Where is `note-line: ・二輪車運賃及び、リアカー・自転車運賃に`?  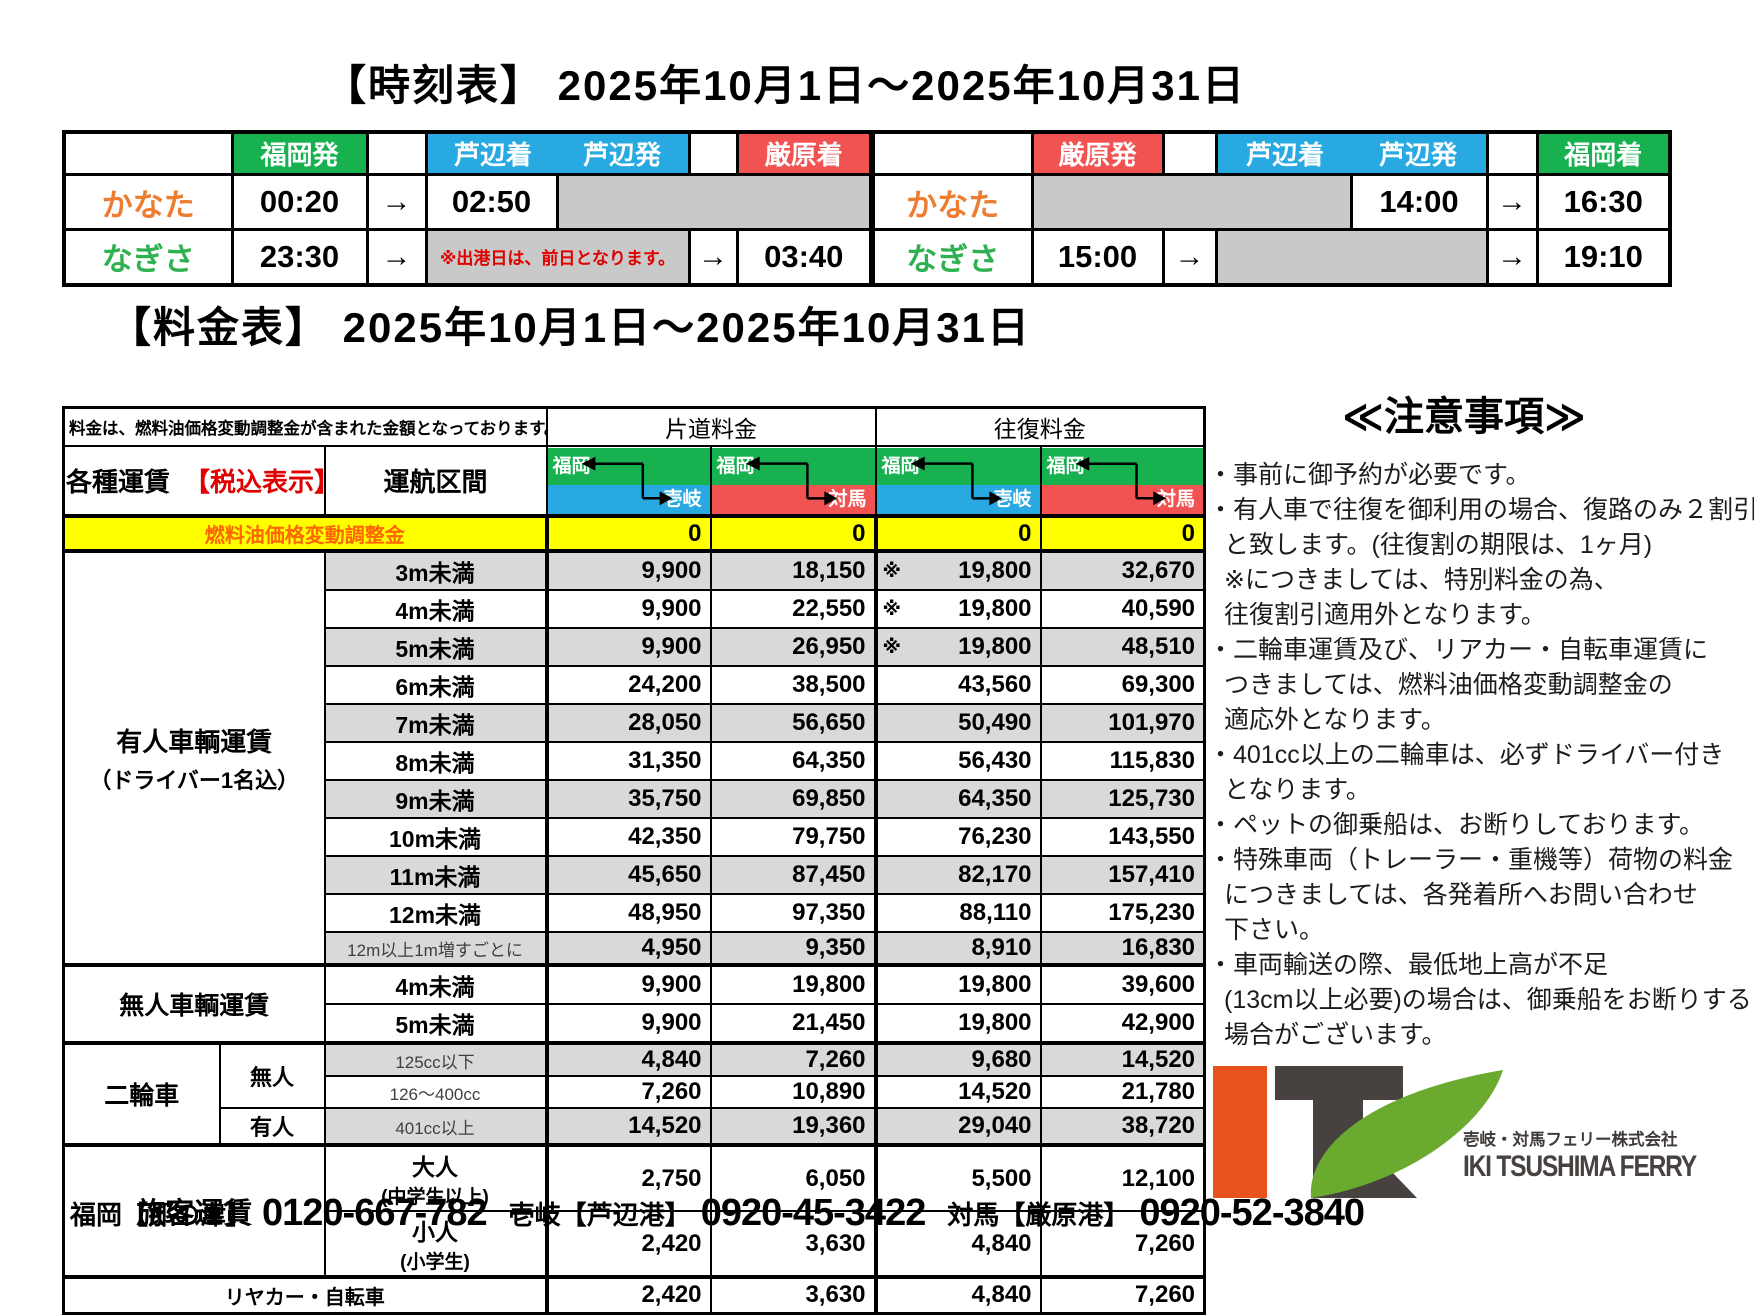 note-line: ・二輪車運賃及び、リアカー・自転車運賃に is located at coordinates (1458, 650).